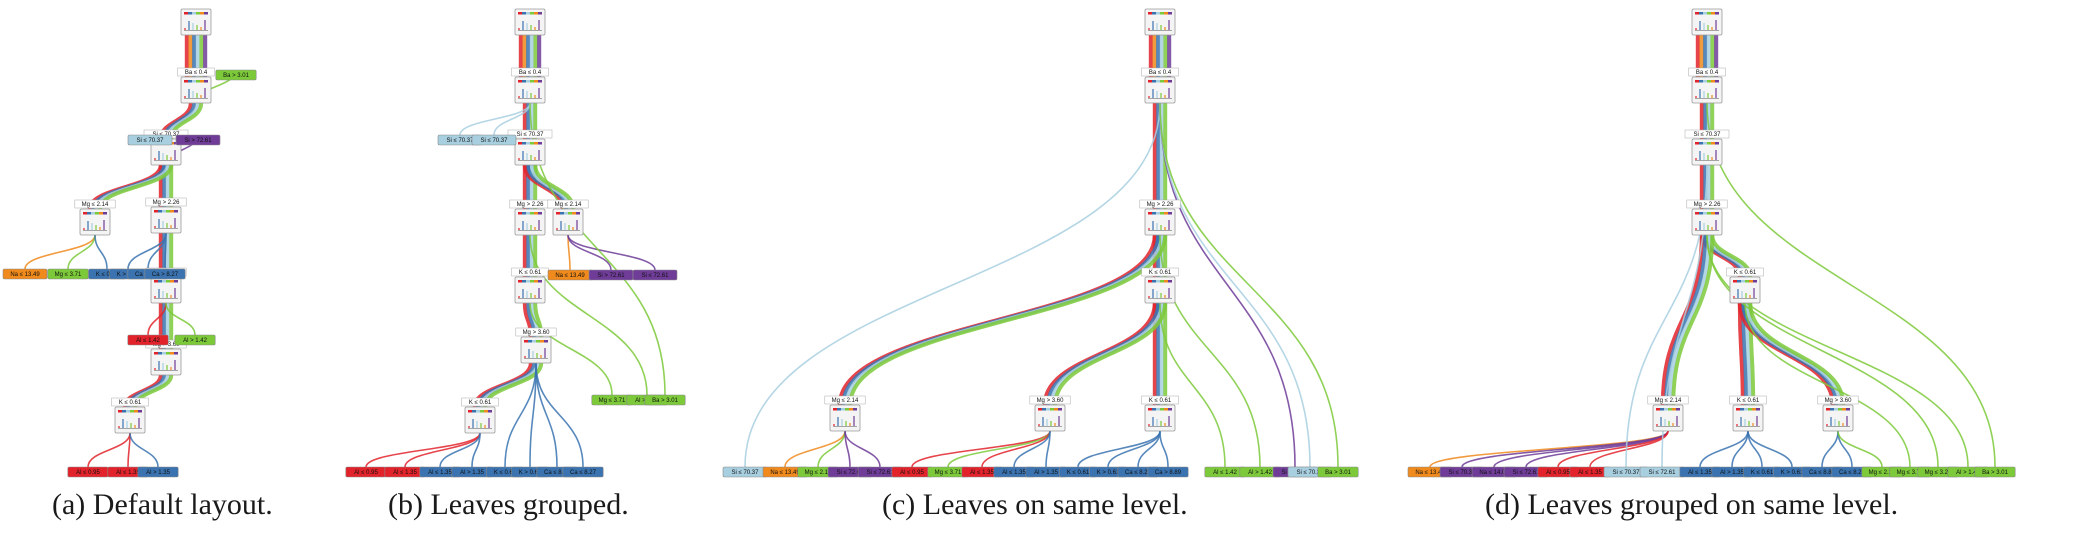 This screenshot has height=534, width=2085. What do you see at coordinates (1745, 273) in the screenshot?
I see `split-rule-text: K ≤ 0.61` at bounding box center [1745, 273].